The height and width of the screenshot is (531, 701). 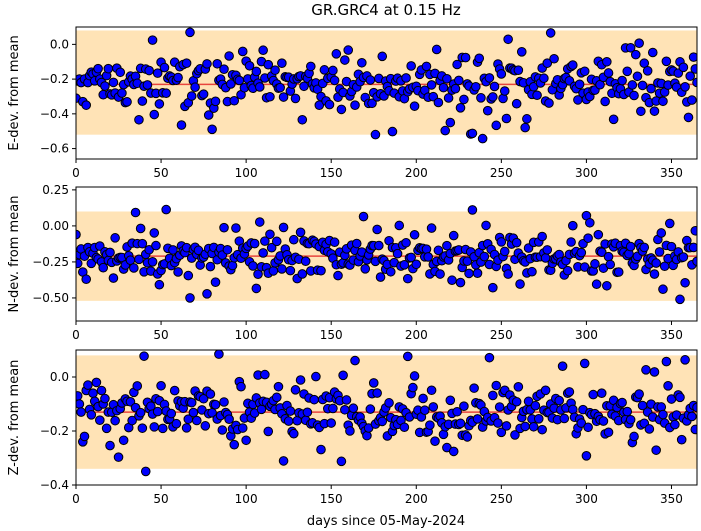 What do you see at coordinates (54, 431) in the screenshot?
I see `y-tick-label: −0.2` at bounding box center [54, 431].